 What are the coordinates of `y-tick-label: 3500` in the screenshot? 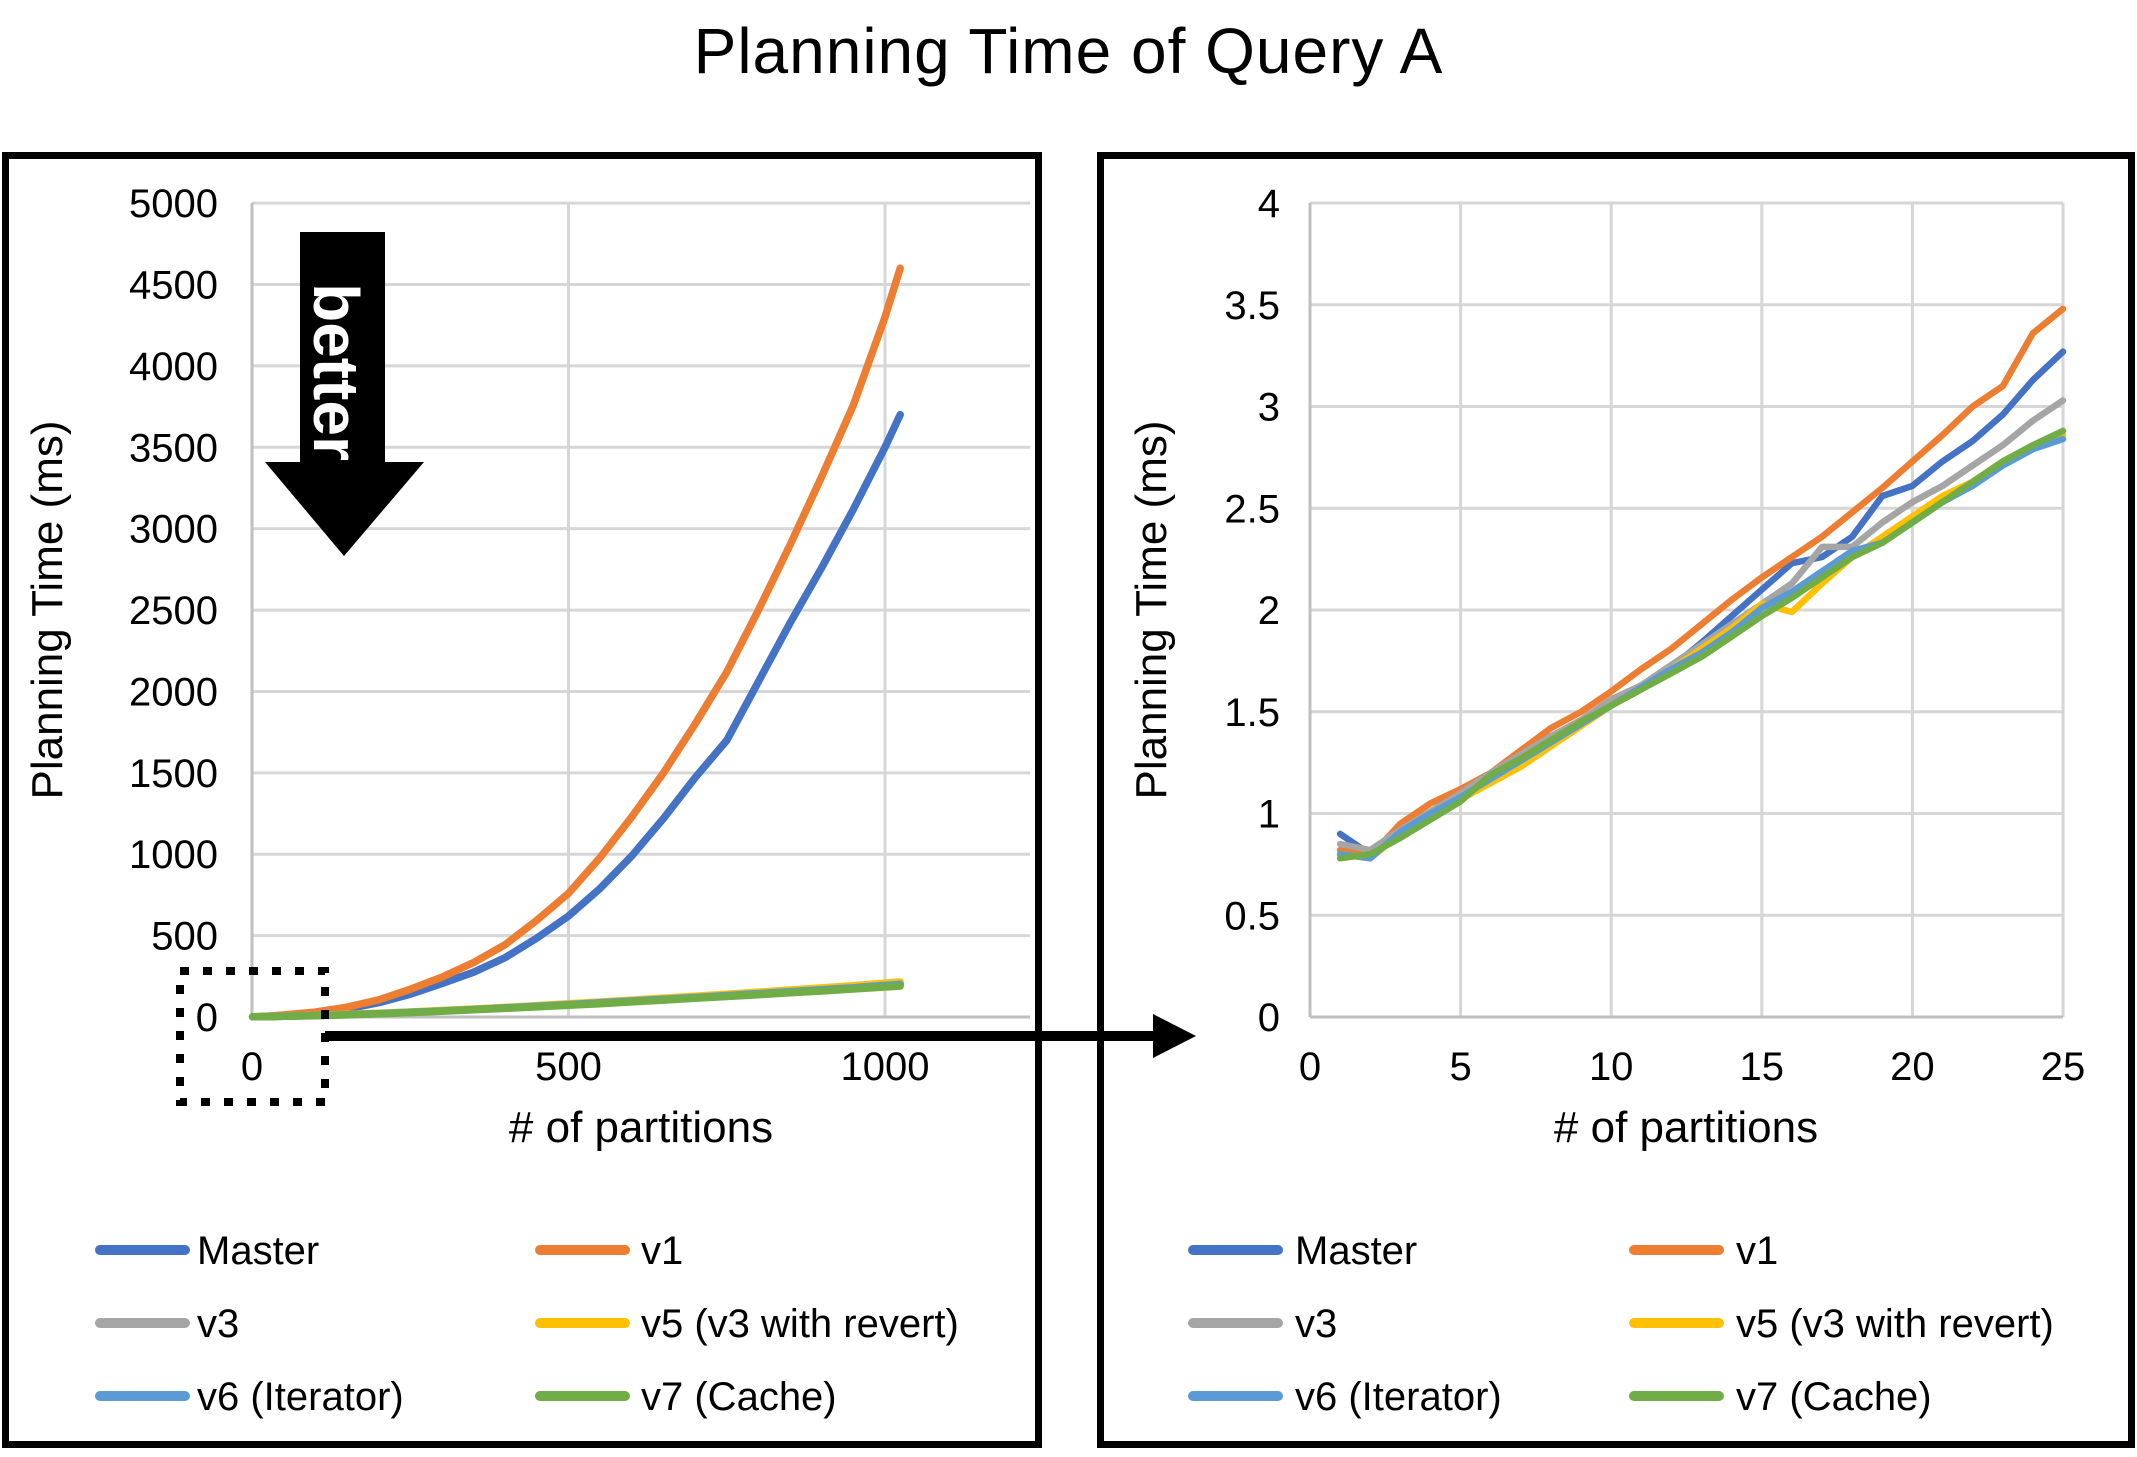 It's located at (173, 448).